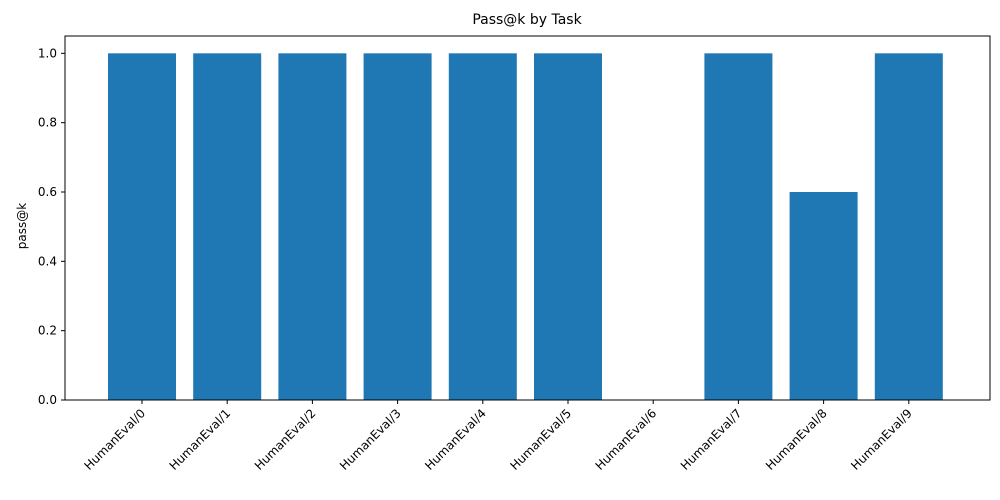  What do you see at coordinates (47, 261) in the screenshot?
I see `y-tick-label: 0.4` at bounding box center [47, 261].